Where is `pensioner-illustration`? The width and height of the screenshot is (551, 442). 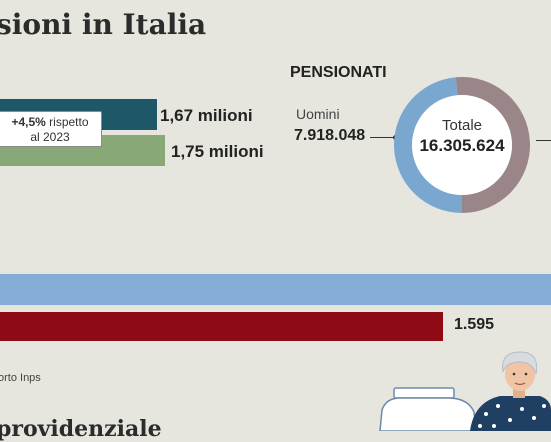
pensioner-illustration is located at coordinates (465, 391).